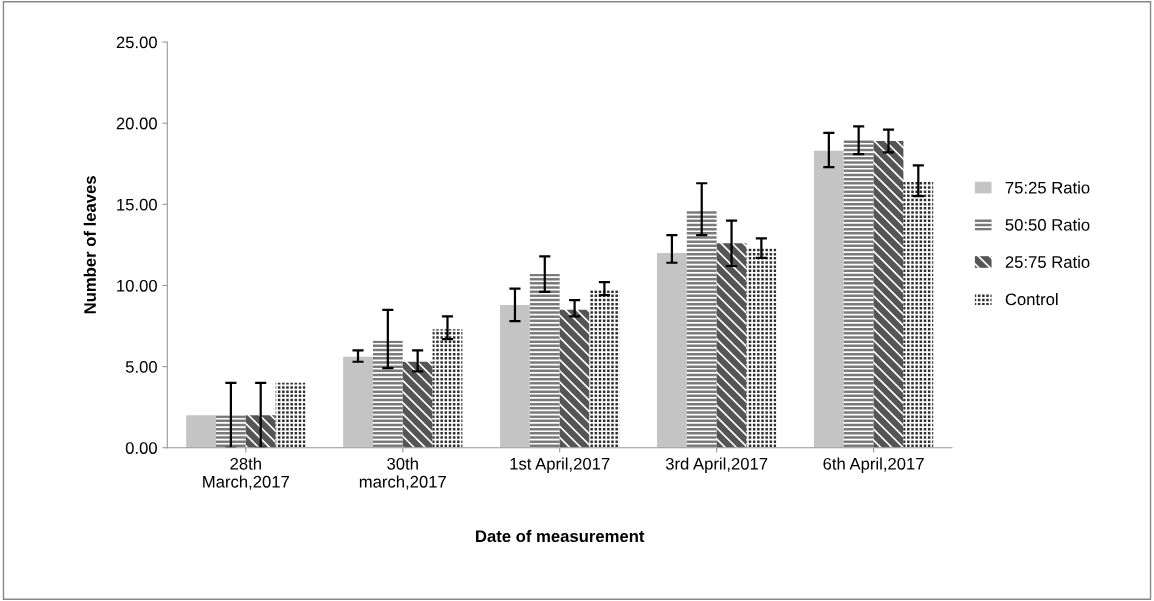 Image resolution: width=1154 pixels, height=601 pixels. I want to click on y-tick-label: 5.00, so click(141, 367).